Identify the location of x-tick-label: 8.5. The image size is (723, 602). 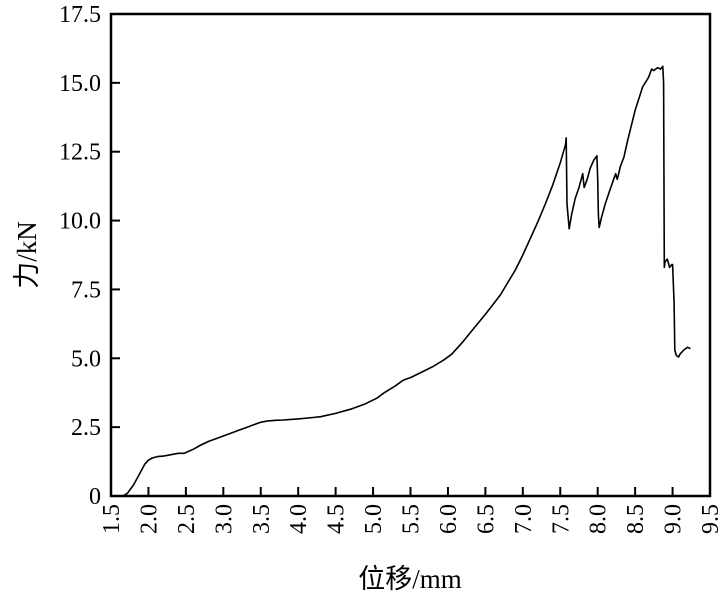
(636, 519).